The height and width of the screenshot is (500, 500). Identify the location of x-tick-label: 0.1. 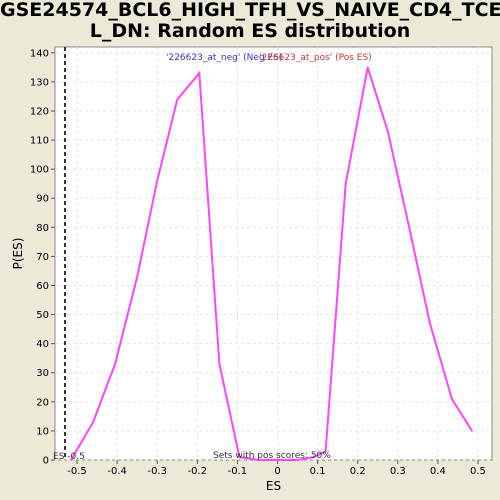
(318, 471).